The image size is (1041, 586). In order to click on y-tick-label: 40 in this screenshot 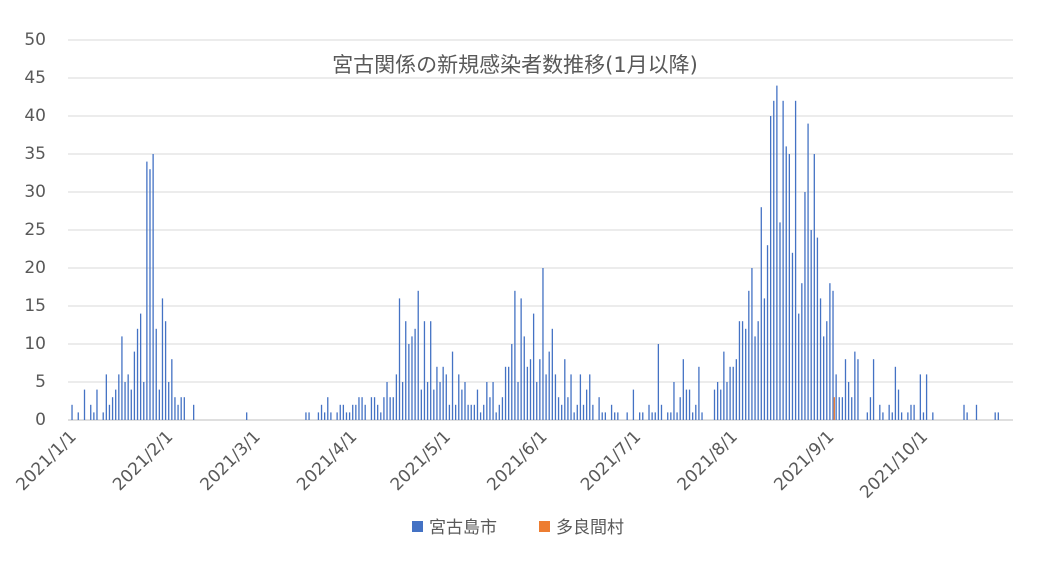, I will do `click(35, 116)`.